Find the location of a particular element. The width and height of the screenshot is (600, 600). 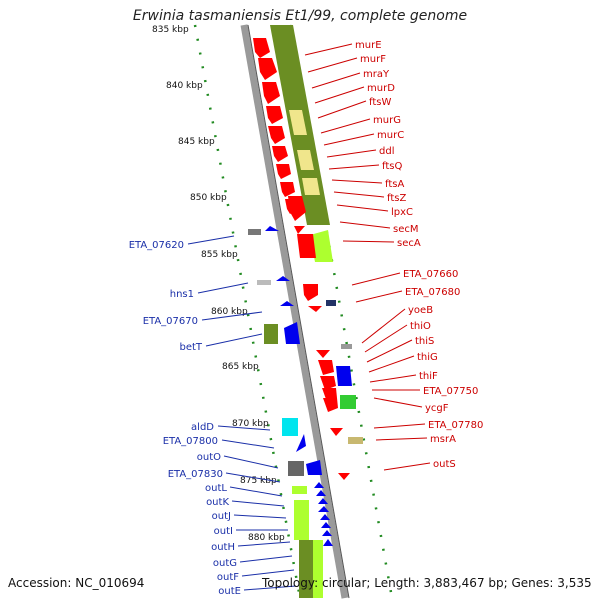

red-gene-arrows is located at coordinates (301, 259).